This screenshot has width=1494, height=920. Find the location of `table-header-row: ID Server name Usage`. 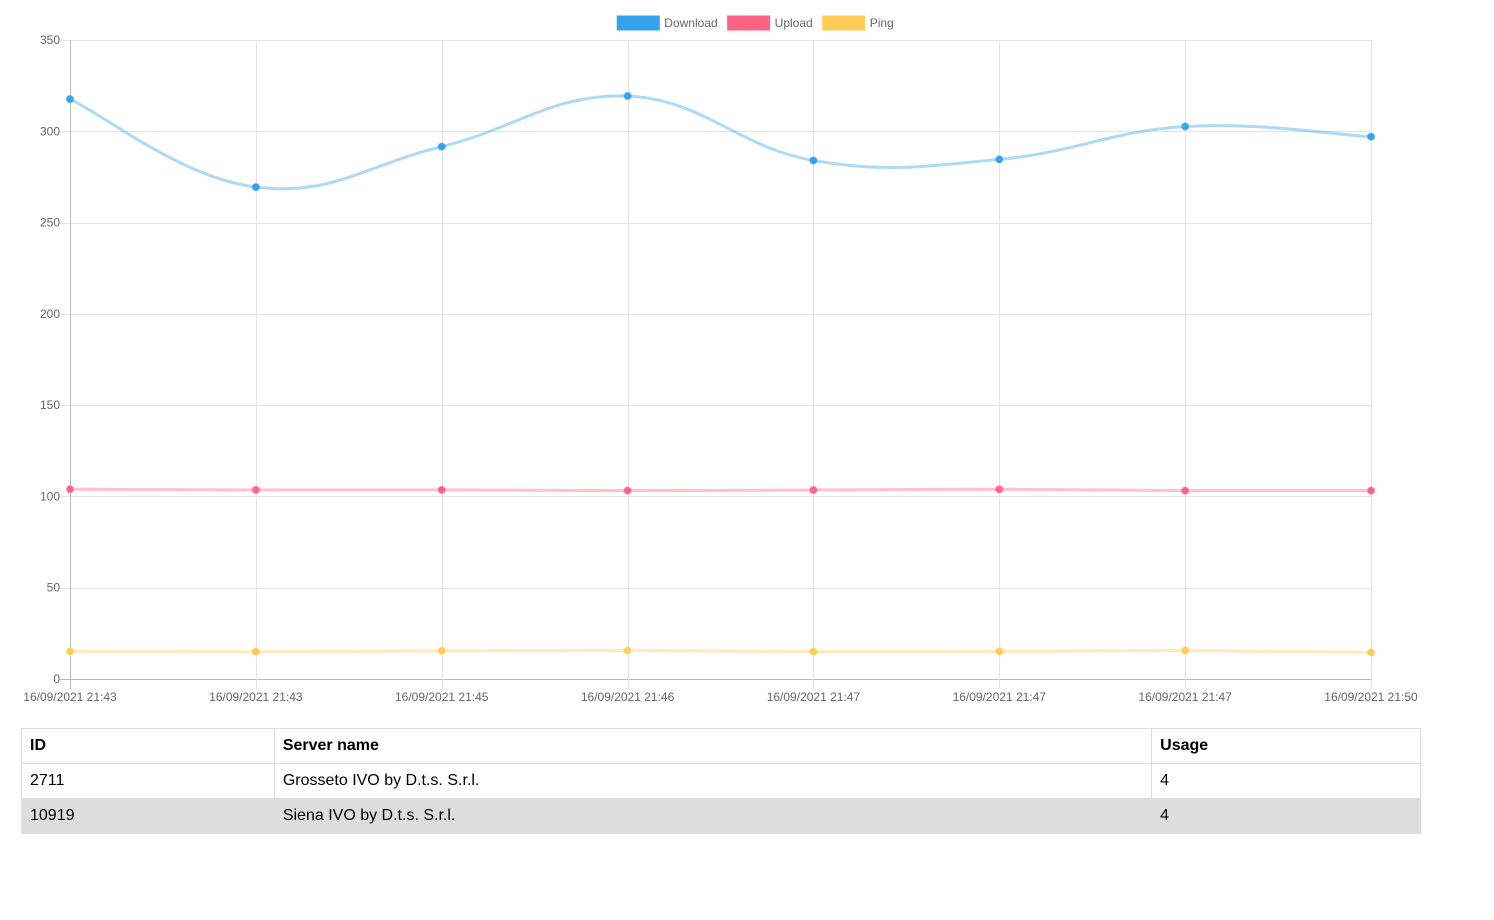

table-header-row: ID Server name Usage is located at coordinates (721, 746).